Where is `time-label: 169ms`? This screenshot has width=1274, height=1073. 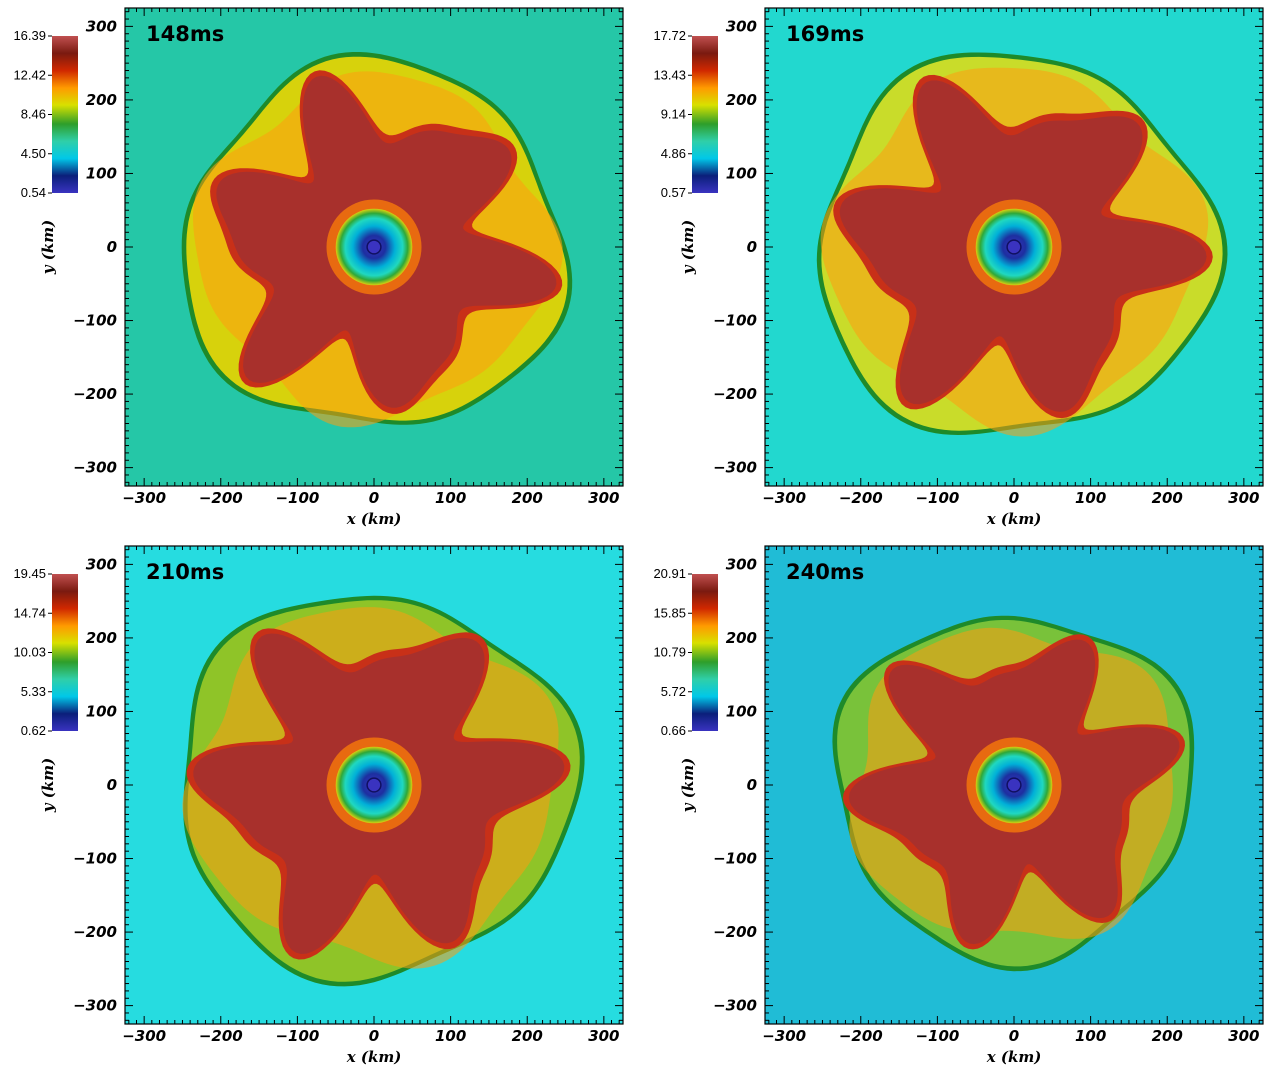
time-label: 169ms is located at coordinates (825, 34).